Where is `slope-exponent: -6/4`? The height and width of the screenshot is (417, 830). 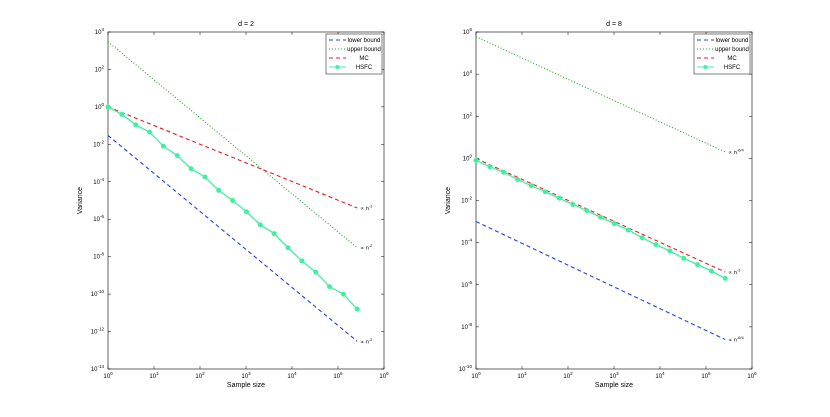
slope-exponent: -6/4 is located at coordinates (741, 150).